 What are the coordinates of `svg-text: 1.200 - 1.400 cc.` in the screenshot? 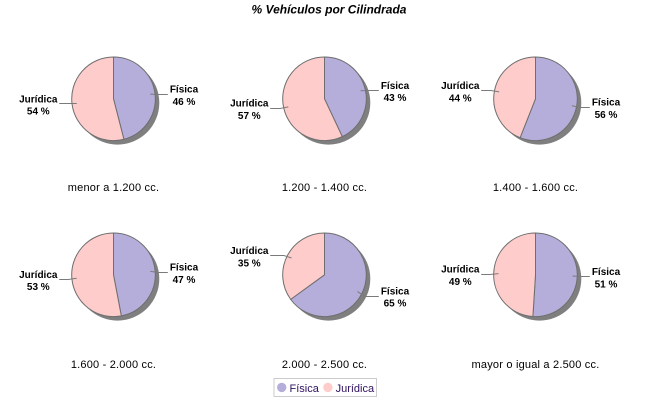 It's located at (324, 188).